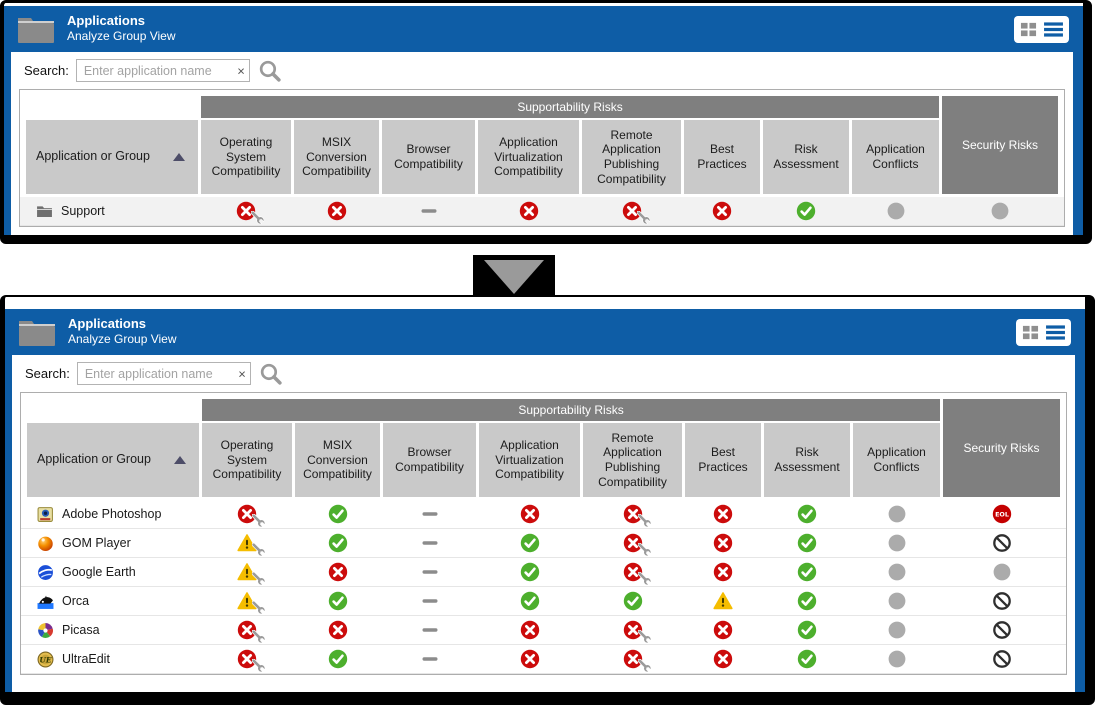 The height and width of the screenshot is (705, 1095). What do you see at coordinates (543, 572) in the screenshot?
I see `table-row: Google Earth` at bounding box center [543, 572].